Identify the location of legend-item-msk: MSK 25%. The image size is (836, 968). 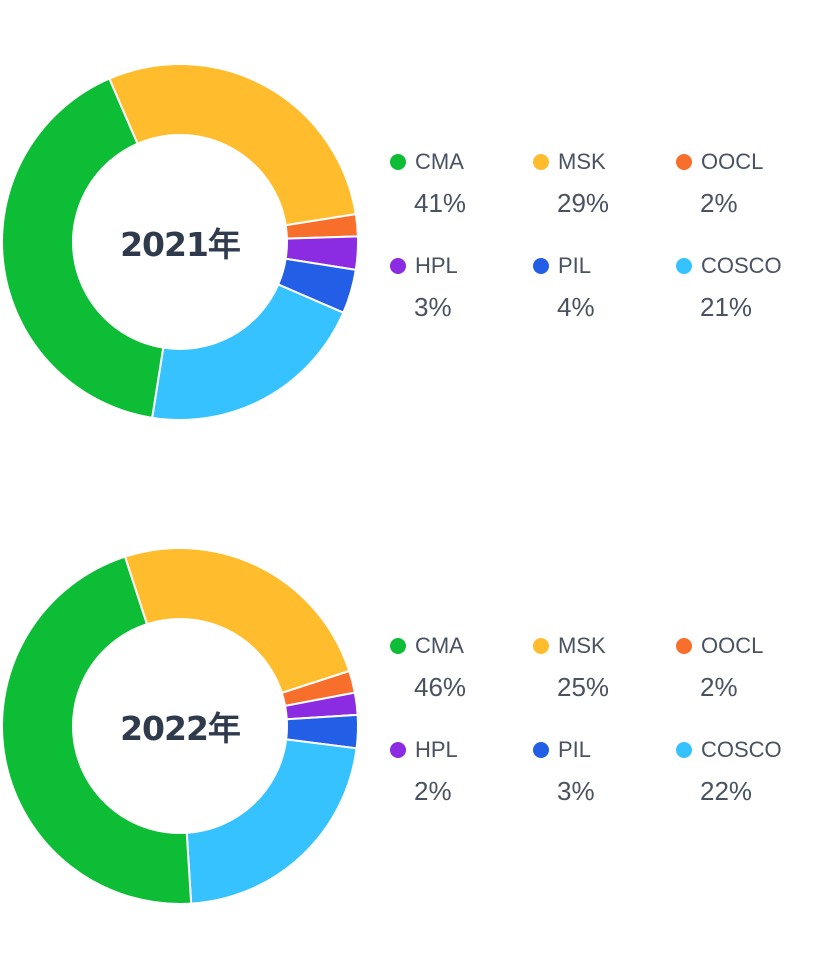
(604, 677).